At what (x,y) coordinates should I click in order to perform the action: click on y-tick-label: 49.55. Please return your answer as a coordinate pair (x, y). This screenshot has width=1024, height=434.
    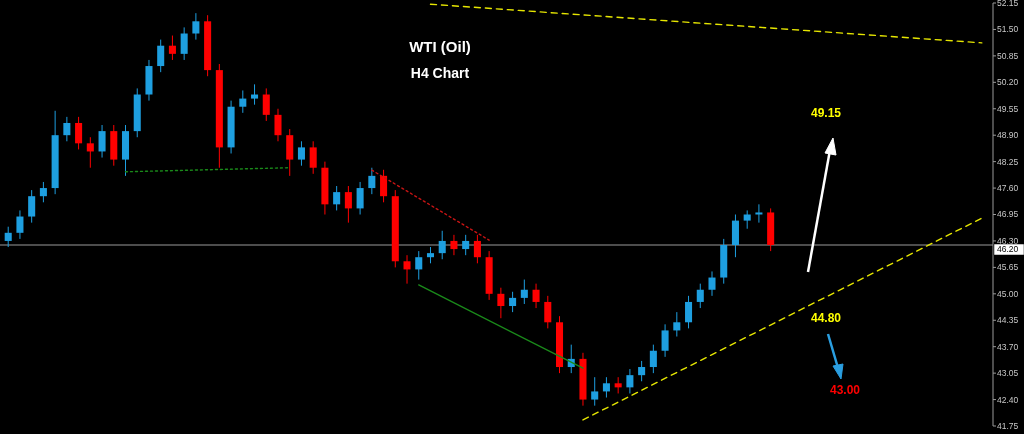
    Looking at the image, I should click on (1008, 108).